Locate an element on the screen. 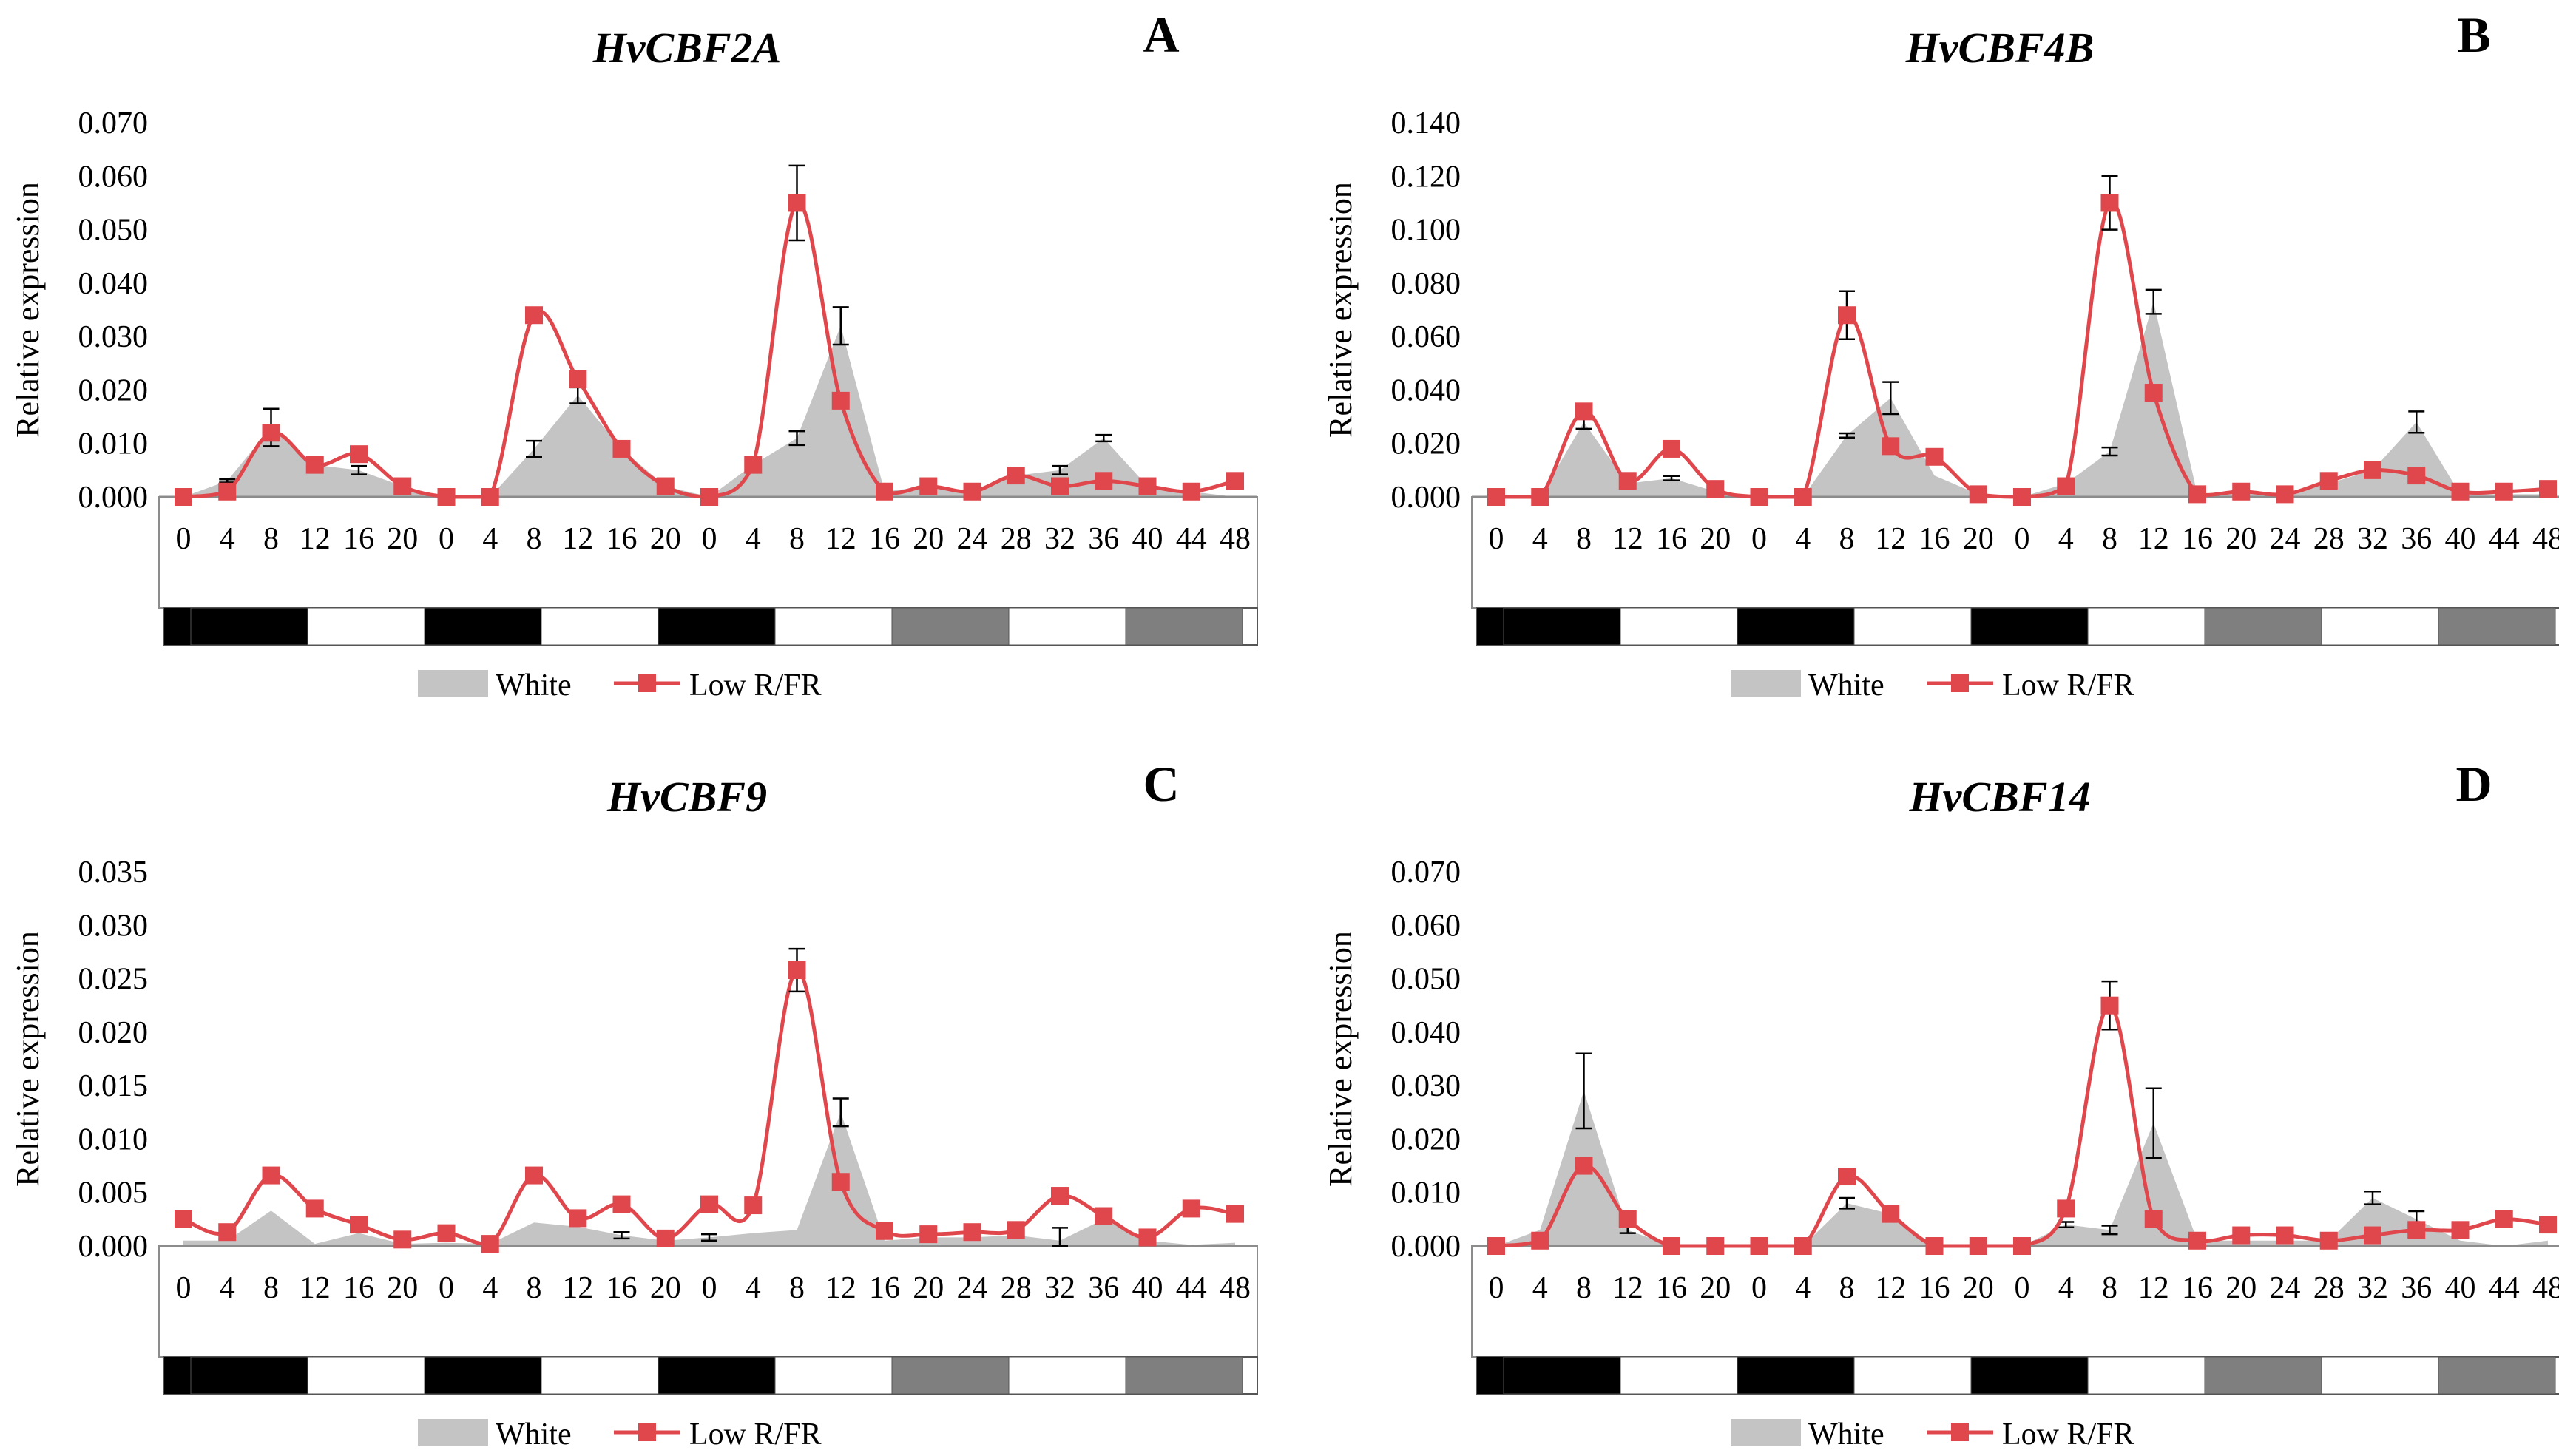 This screenshot has height=1456, width=2559. panel-letter: D is located at coordinates (2473, 784).